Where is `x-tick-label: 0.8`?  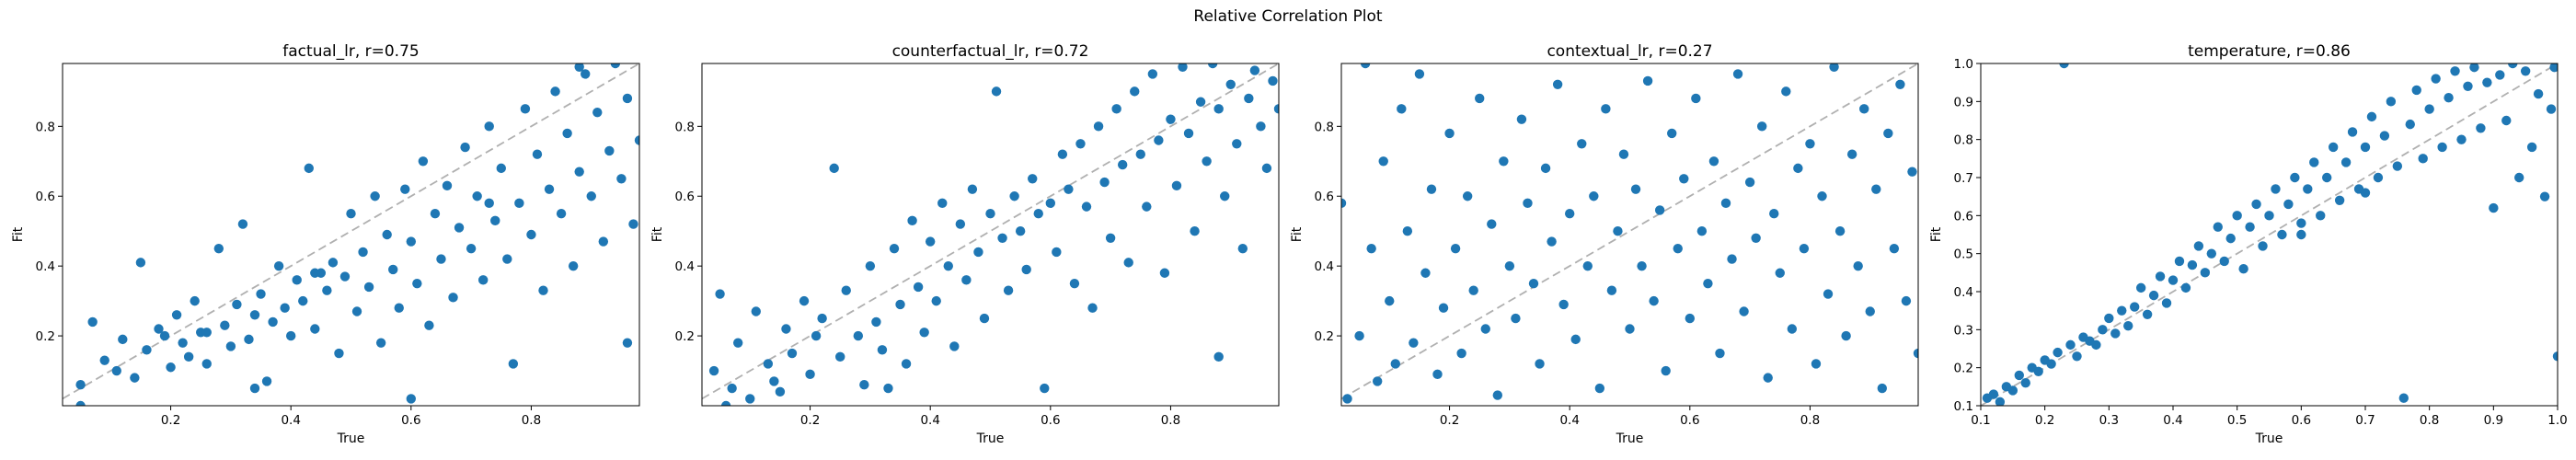 x-tick-label: 0.8 is located at coordinates (531, 420).